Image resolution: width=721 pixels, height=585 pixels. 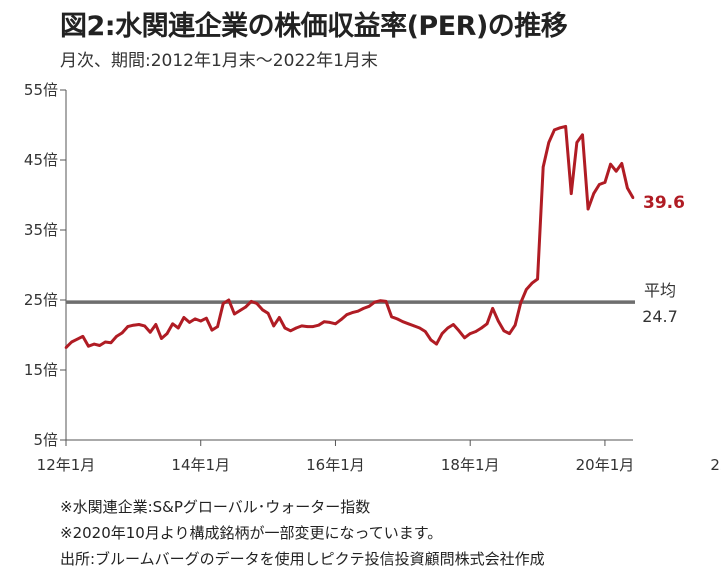 What do you see at coordinates (219, 61) in the screenshot?
I see `chart-subtitle: 月次、期間:2012年1月末～2022年1月末` at bounding box center [219, 61].